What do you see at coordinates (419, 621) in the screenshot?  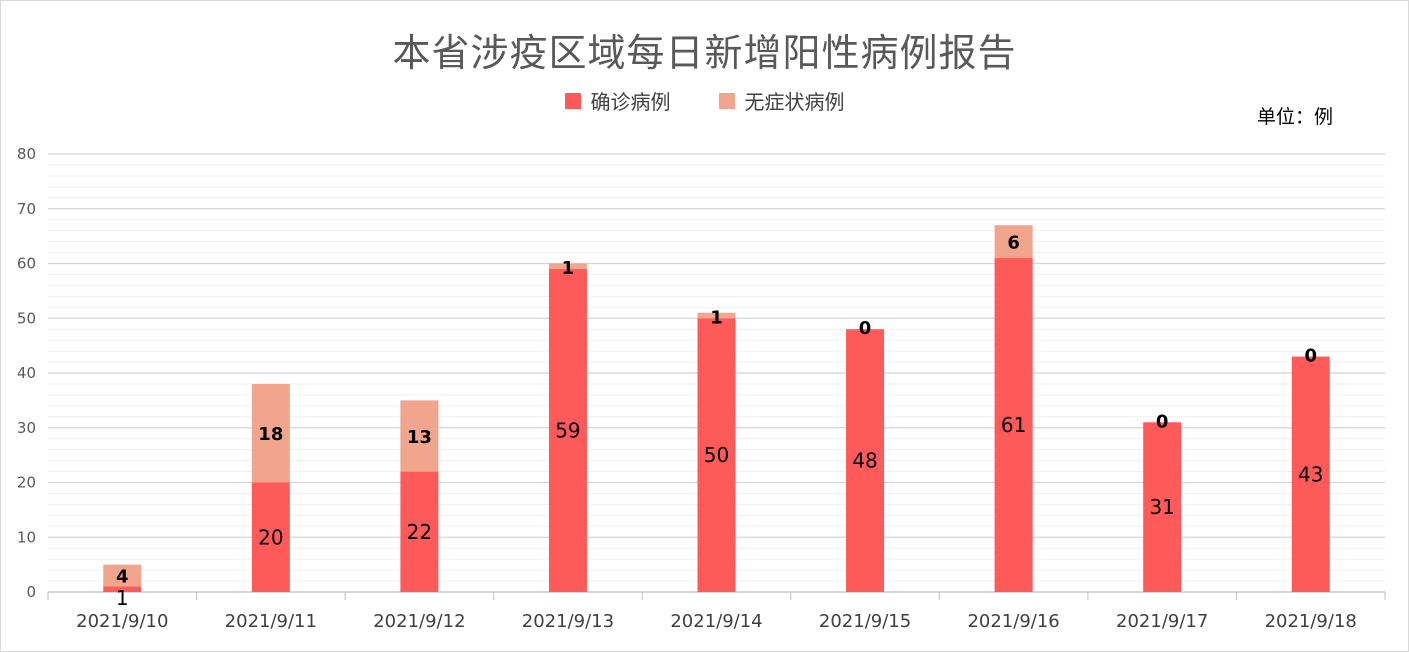 I see `x-tick-label: 2021/9/12` at bounding box center [419, 621].